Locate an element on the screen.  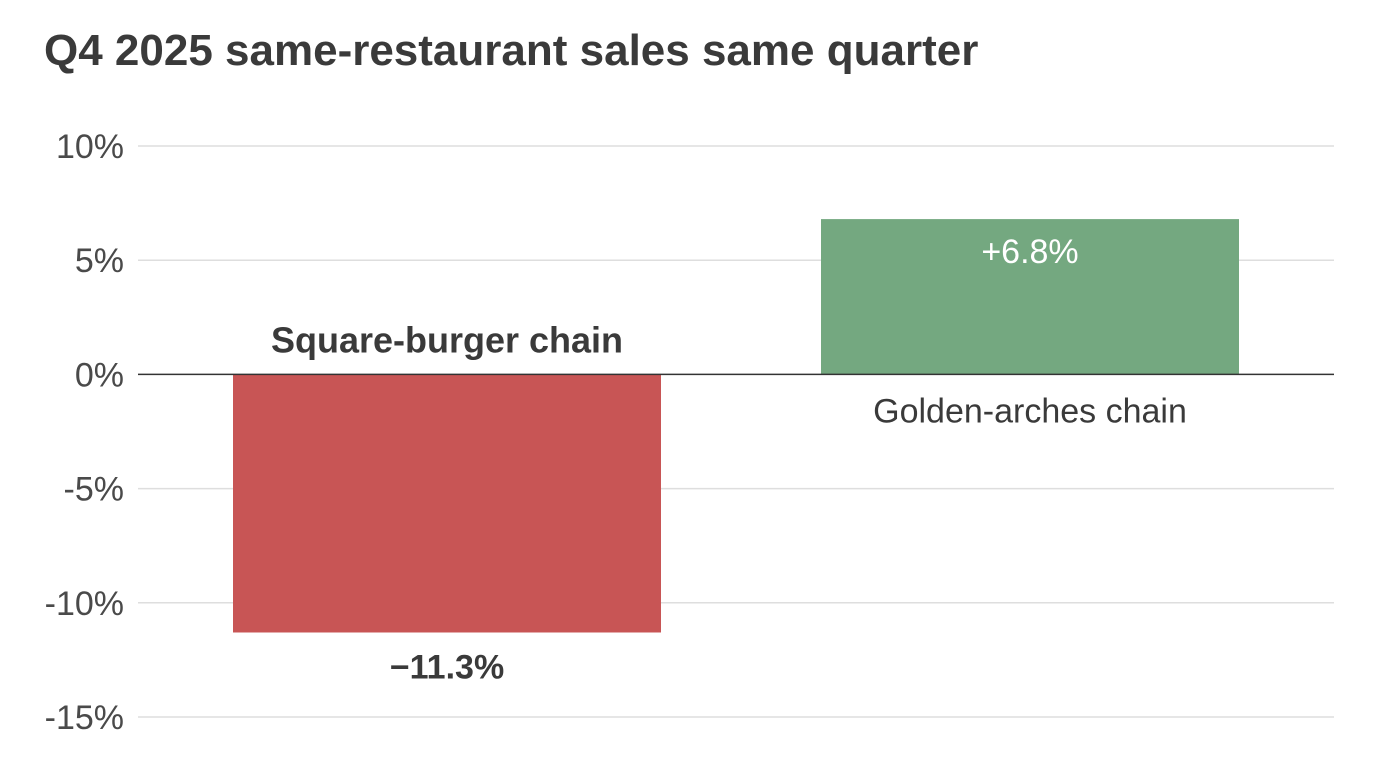
category-label-0: Square-burger chain is located at coordinates (447, 339).